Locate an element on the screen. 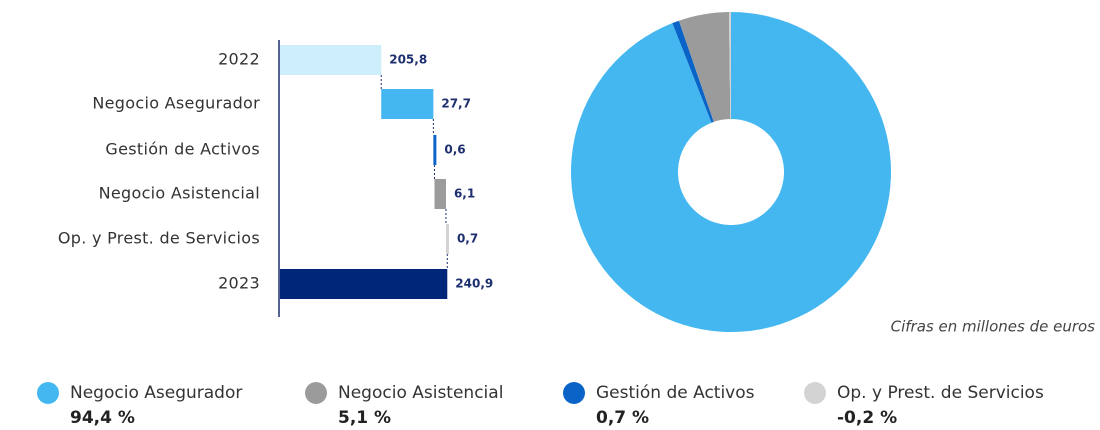 This screenshot has width=1100, height=430. value-label: 205,8 is located at coordinates (408, 60).